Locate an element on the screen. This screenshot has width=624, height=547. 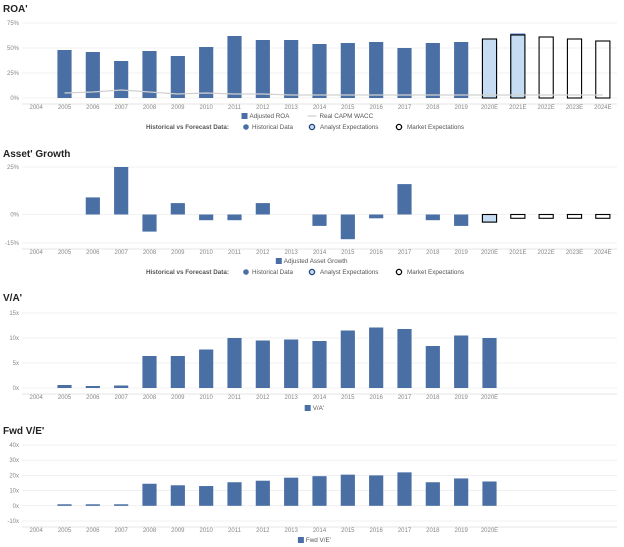
y-tick-label: 25% is located at coordinates (13, 168).